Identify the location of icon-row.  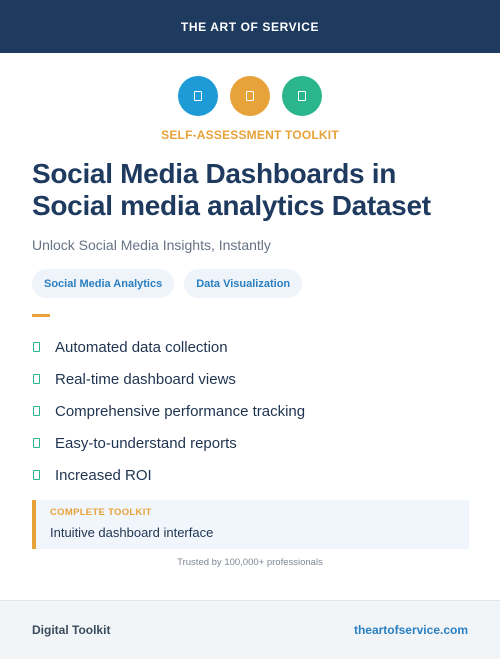
(250, 96).